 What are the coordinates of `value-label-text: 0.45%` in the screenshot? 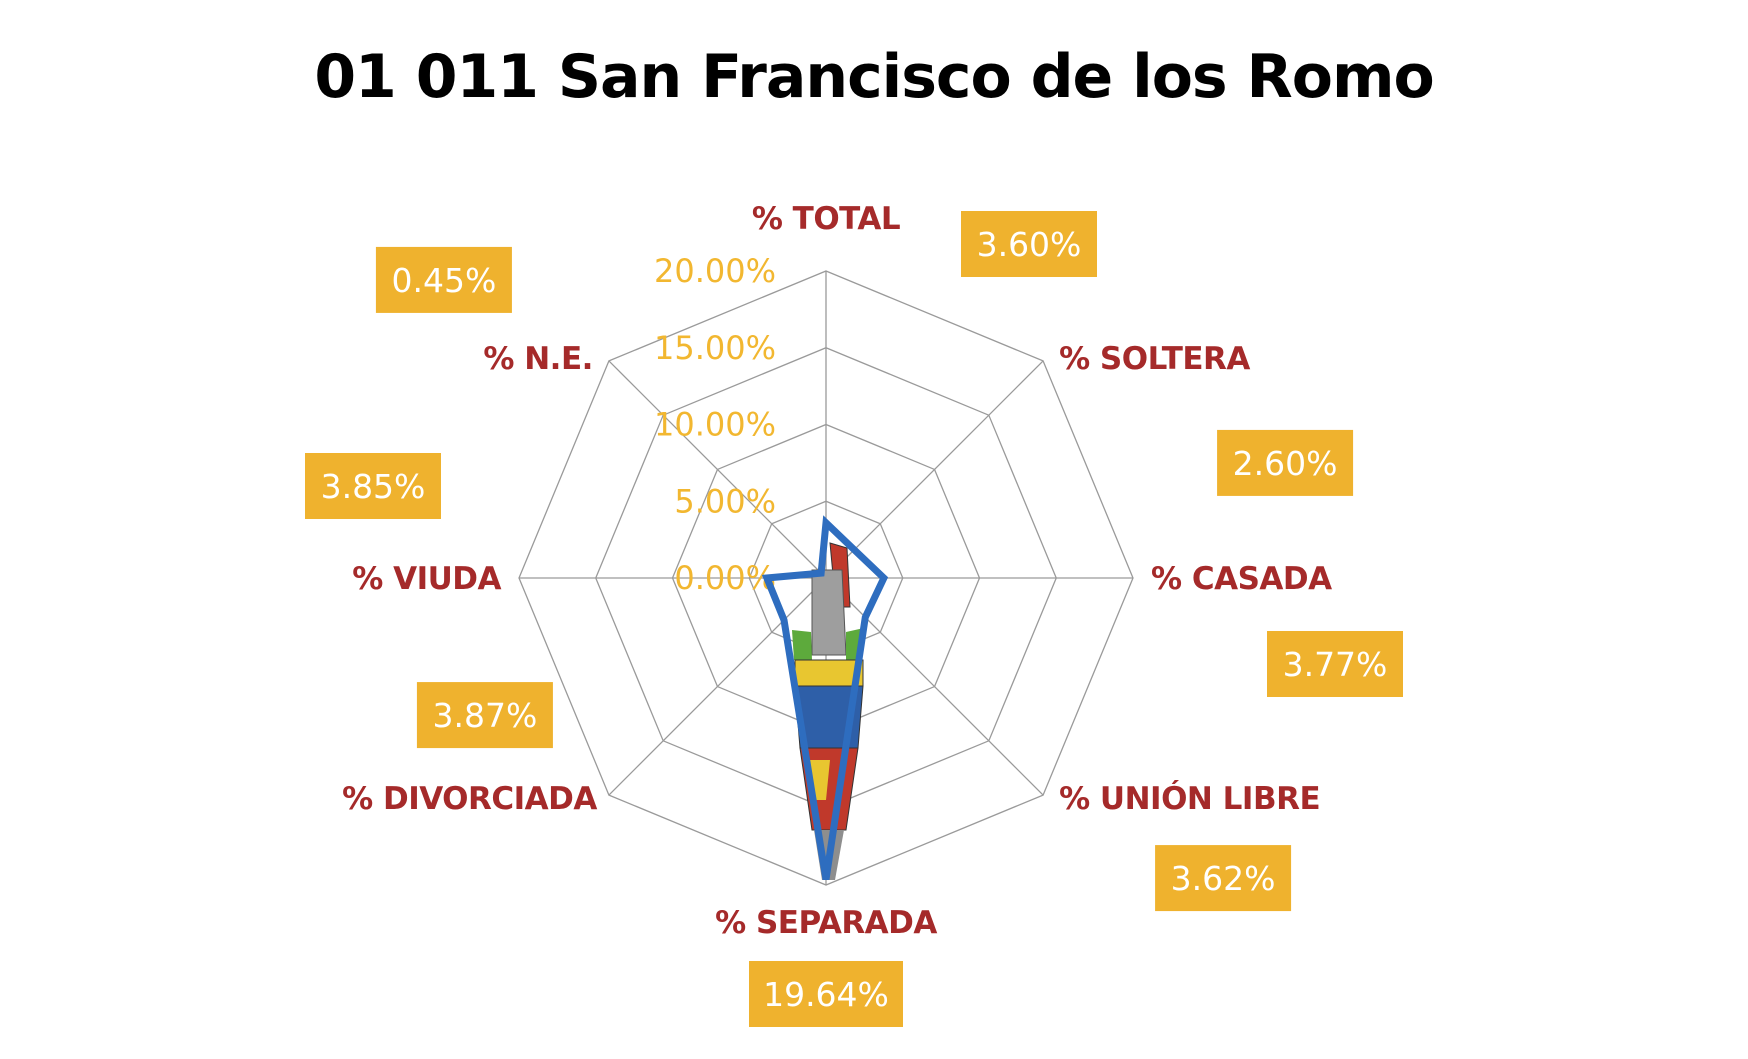 It's located at (443, 280).